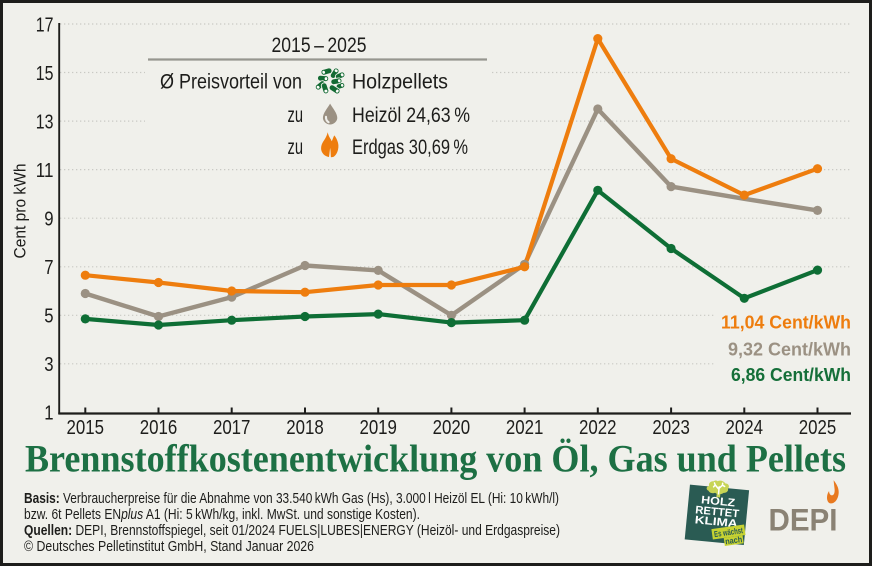 The height and width of the screenshot is (566, 872). What do you see at coordinates (734, 540) in the screenshot?
I see `svg-text: nach` at bounding box center [734, 540].